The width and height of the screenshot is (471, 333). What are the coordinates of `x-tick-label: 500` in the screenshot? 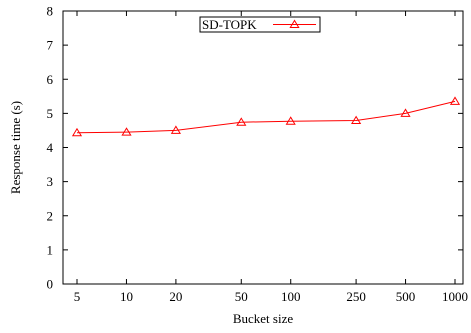 It's located at (406, 296).